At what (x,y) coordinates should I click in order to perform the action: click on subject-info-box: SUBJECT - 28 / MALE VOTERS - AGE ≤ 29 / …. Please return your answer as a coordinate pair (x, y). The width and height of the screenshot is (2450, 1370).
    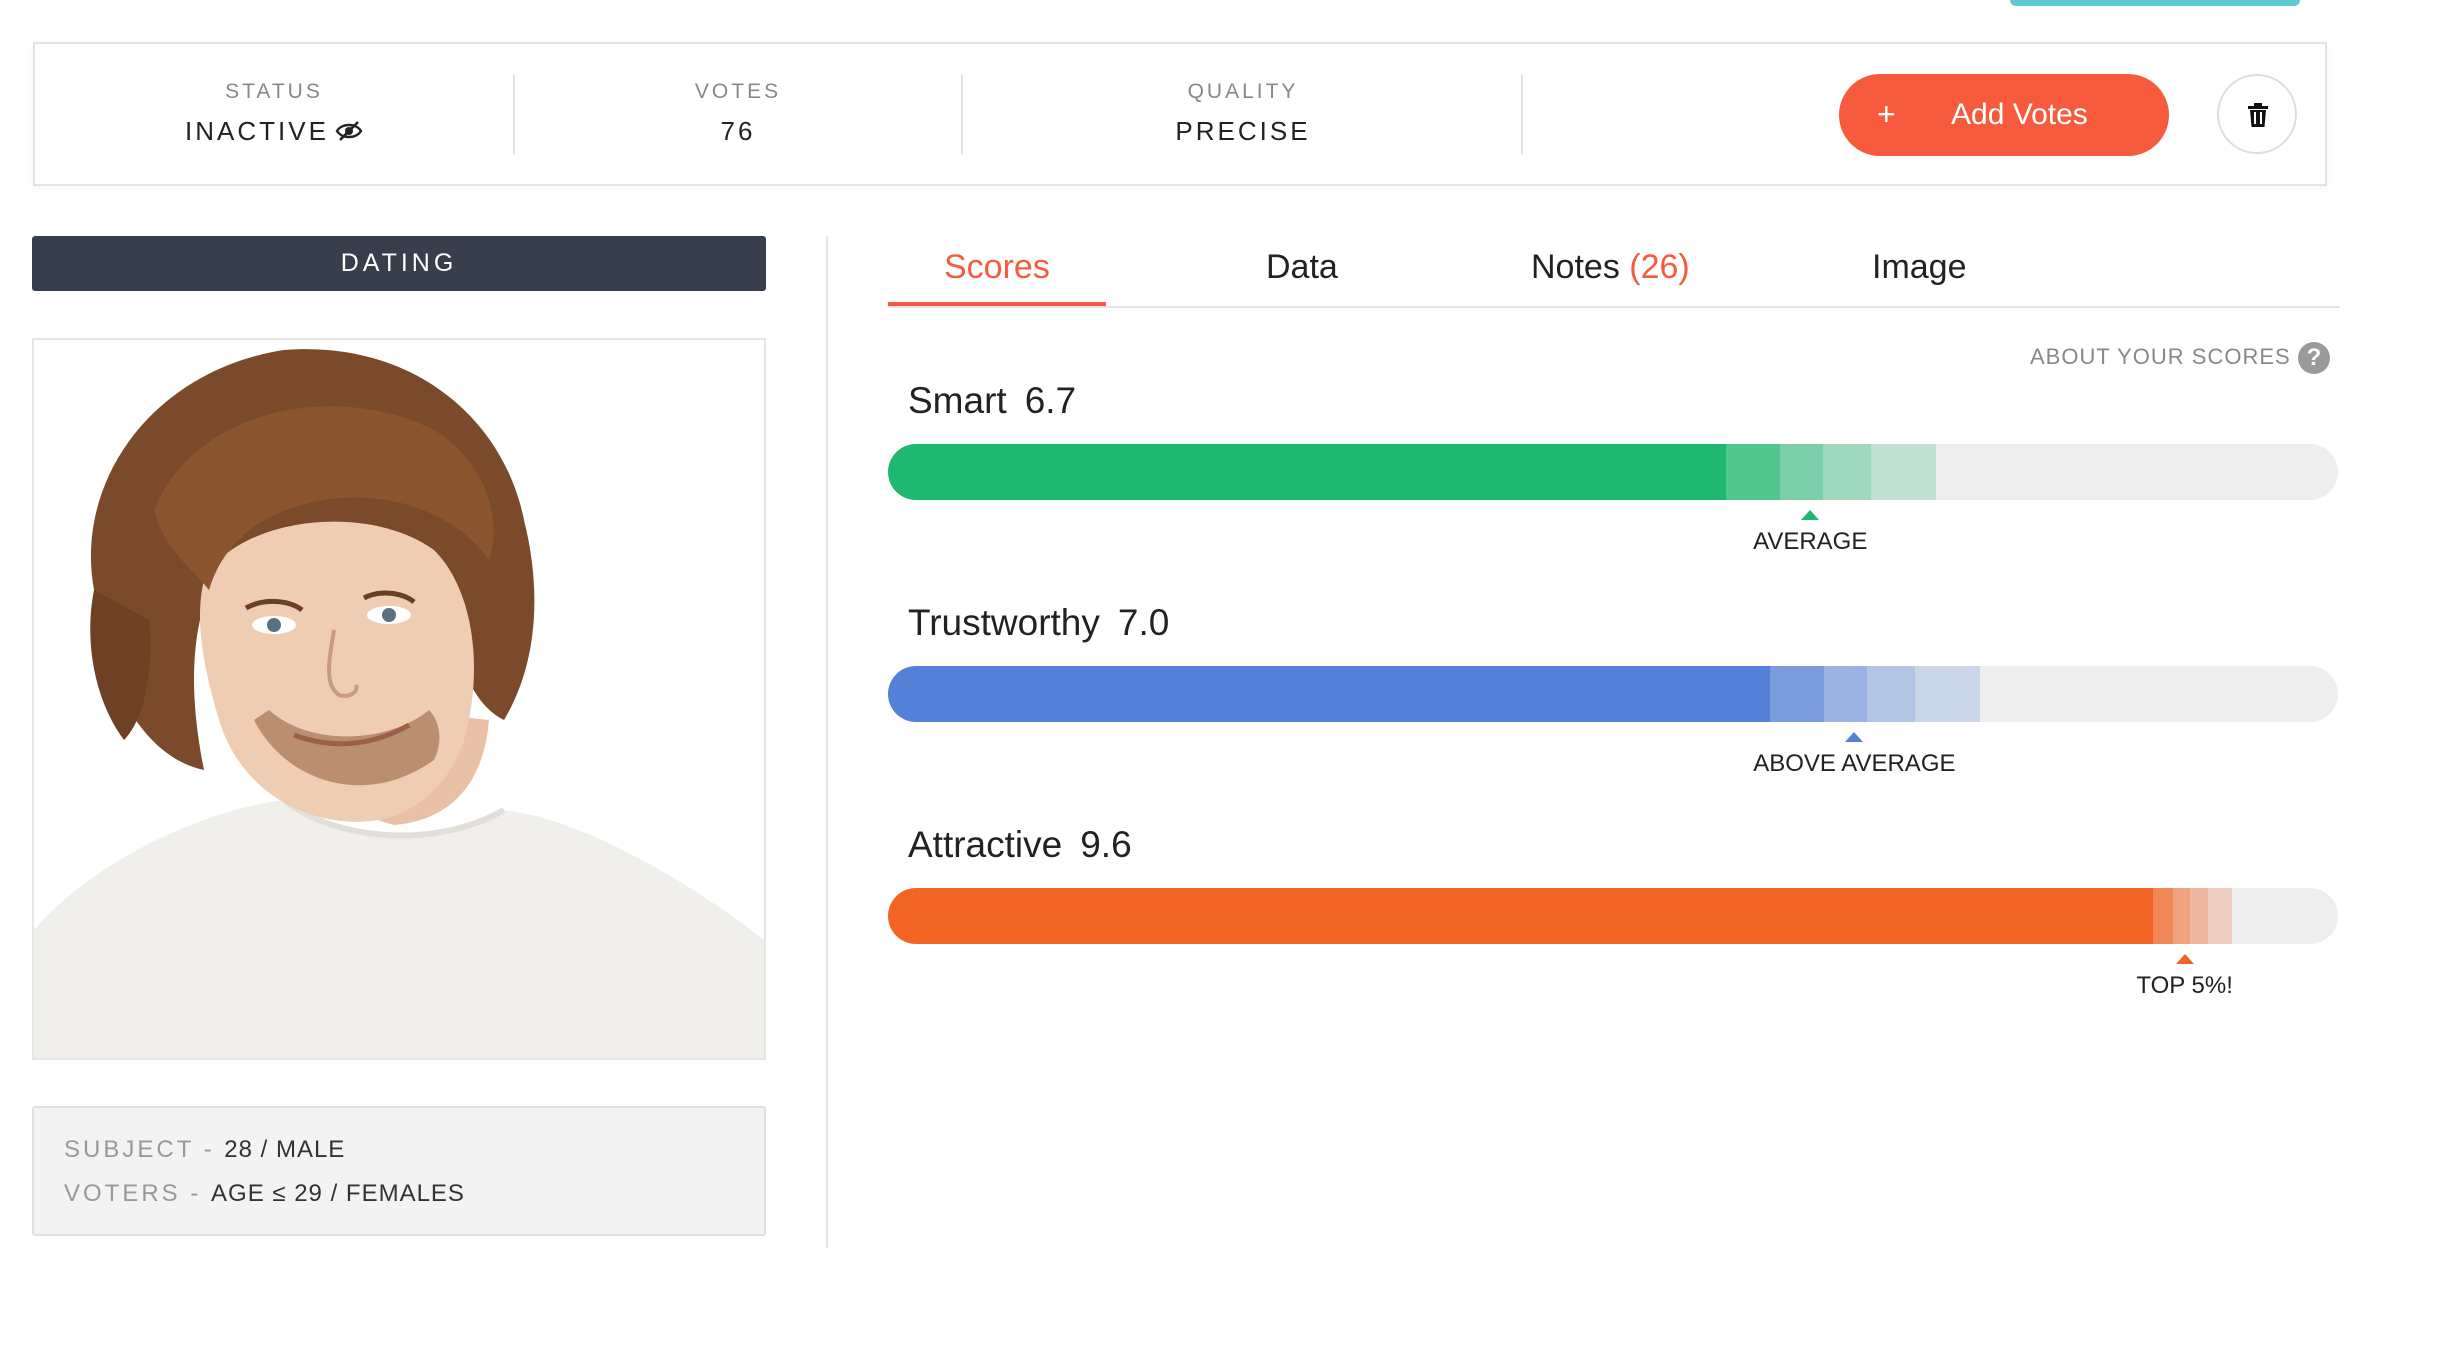
    Looking at the image, I should click on (399, 1171).